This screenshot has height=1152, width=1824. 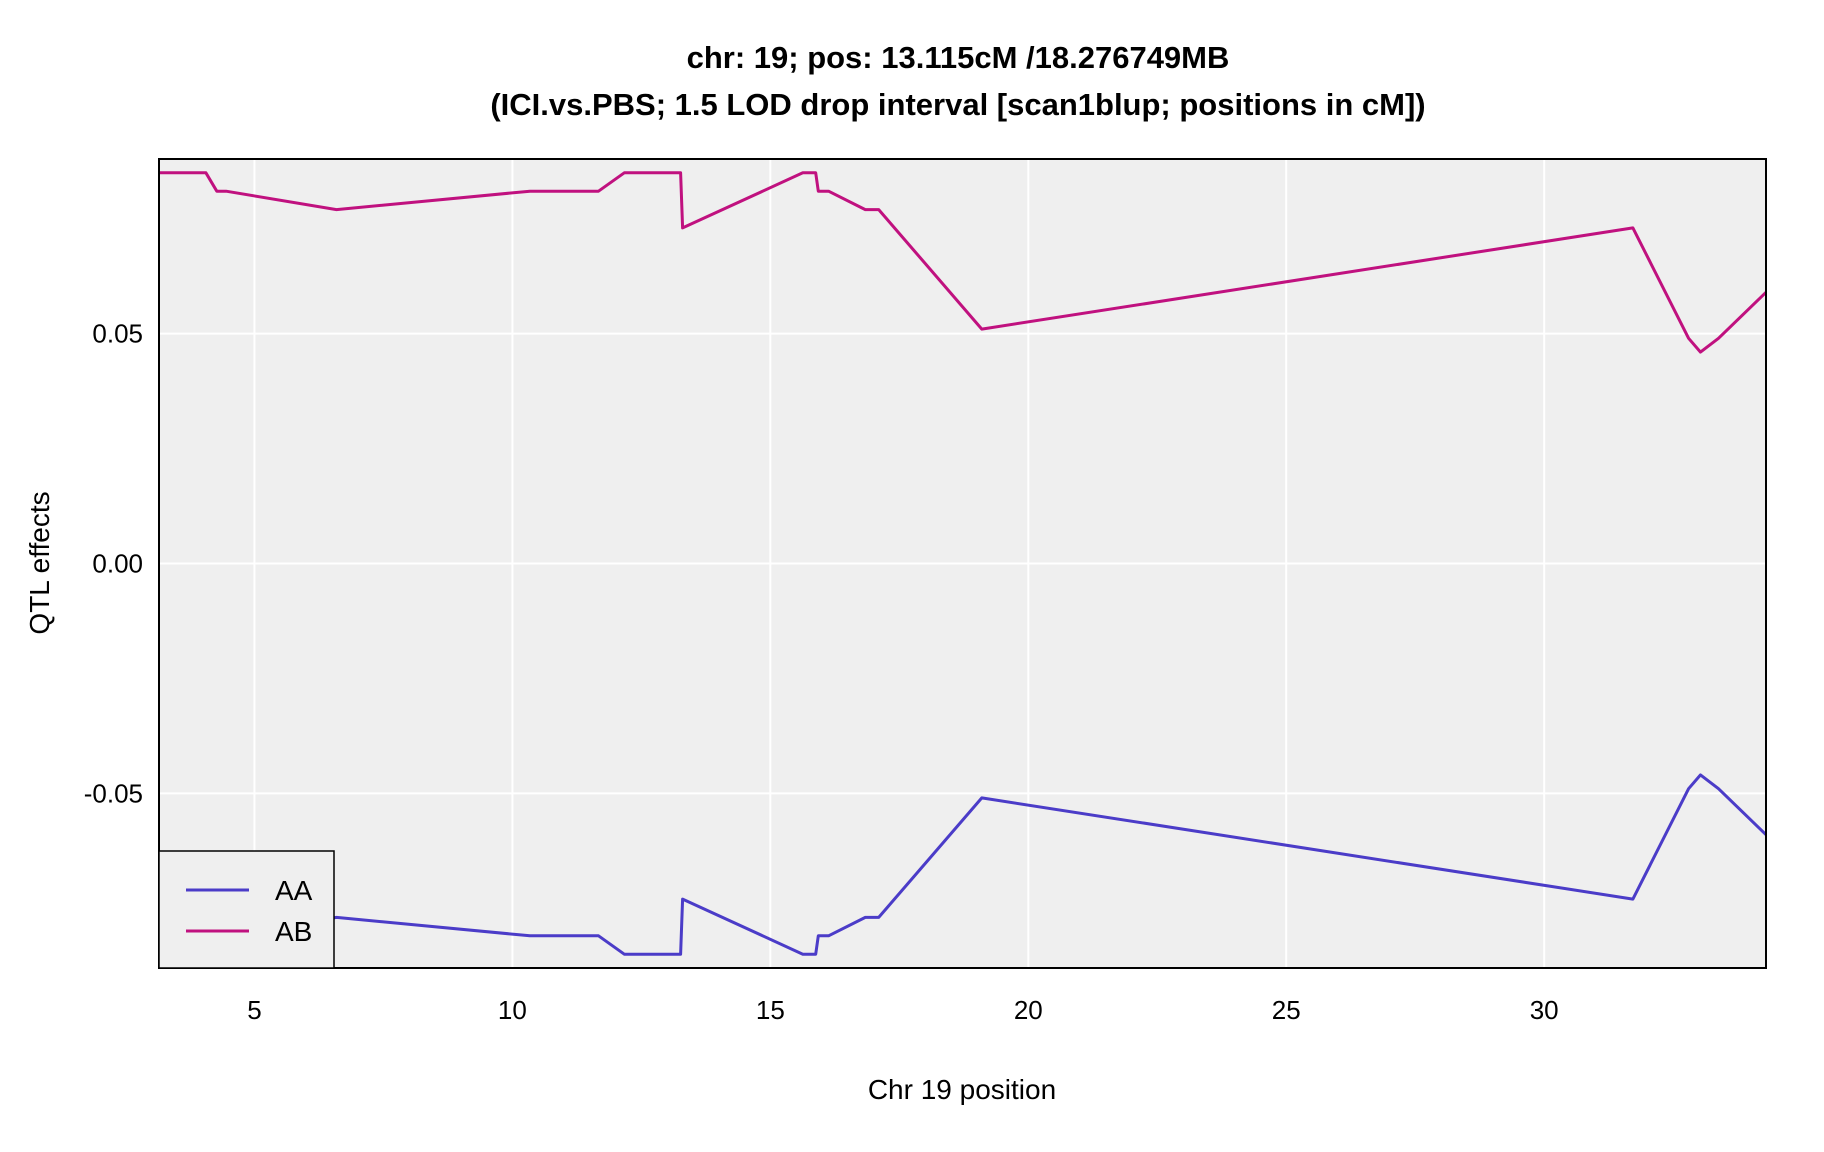 What do you see at coordinates (1028, 1010) in the screenshot?
I see `x-tick-label: 20` at bounding box center [1028, 1010].